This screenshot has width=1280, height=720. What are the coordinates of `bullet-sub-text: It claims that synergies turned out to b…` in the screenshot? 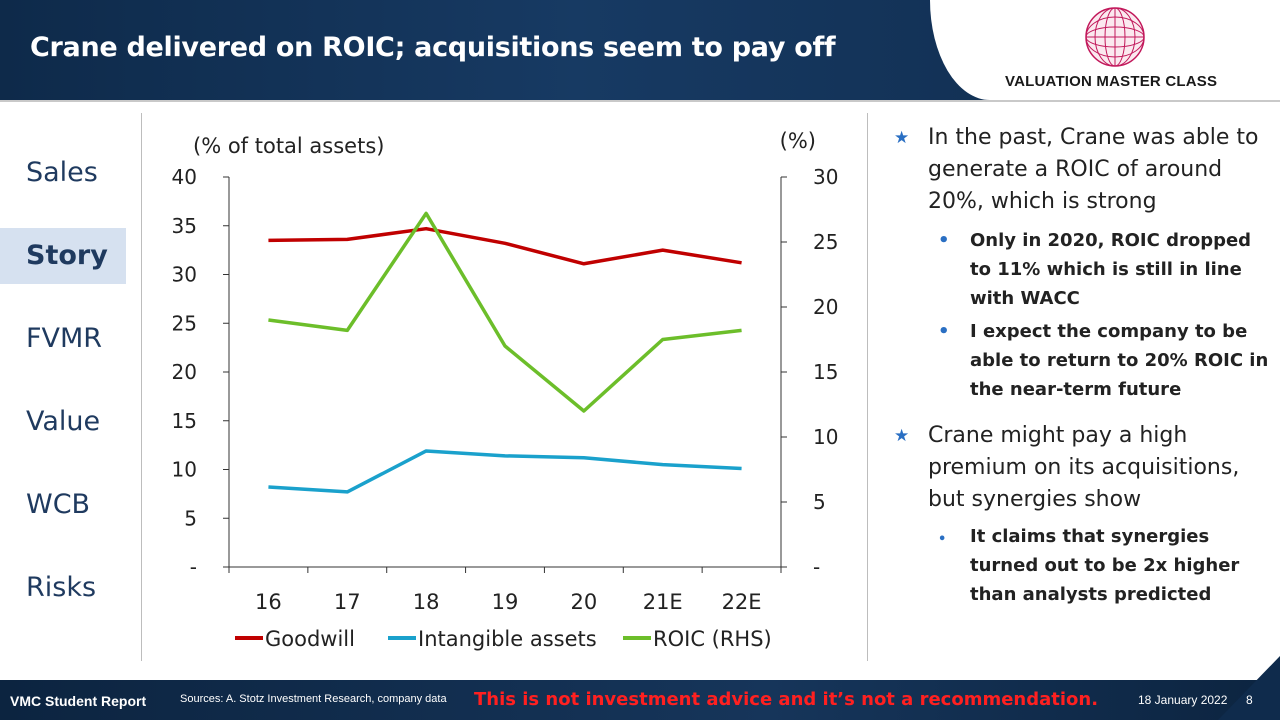 It's located at (1105, 565).